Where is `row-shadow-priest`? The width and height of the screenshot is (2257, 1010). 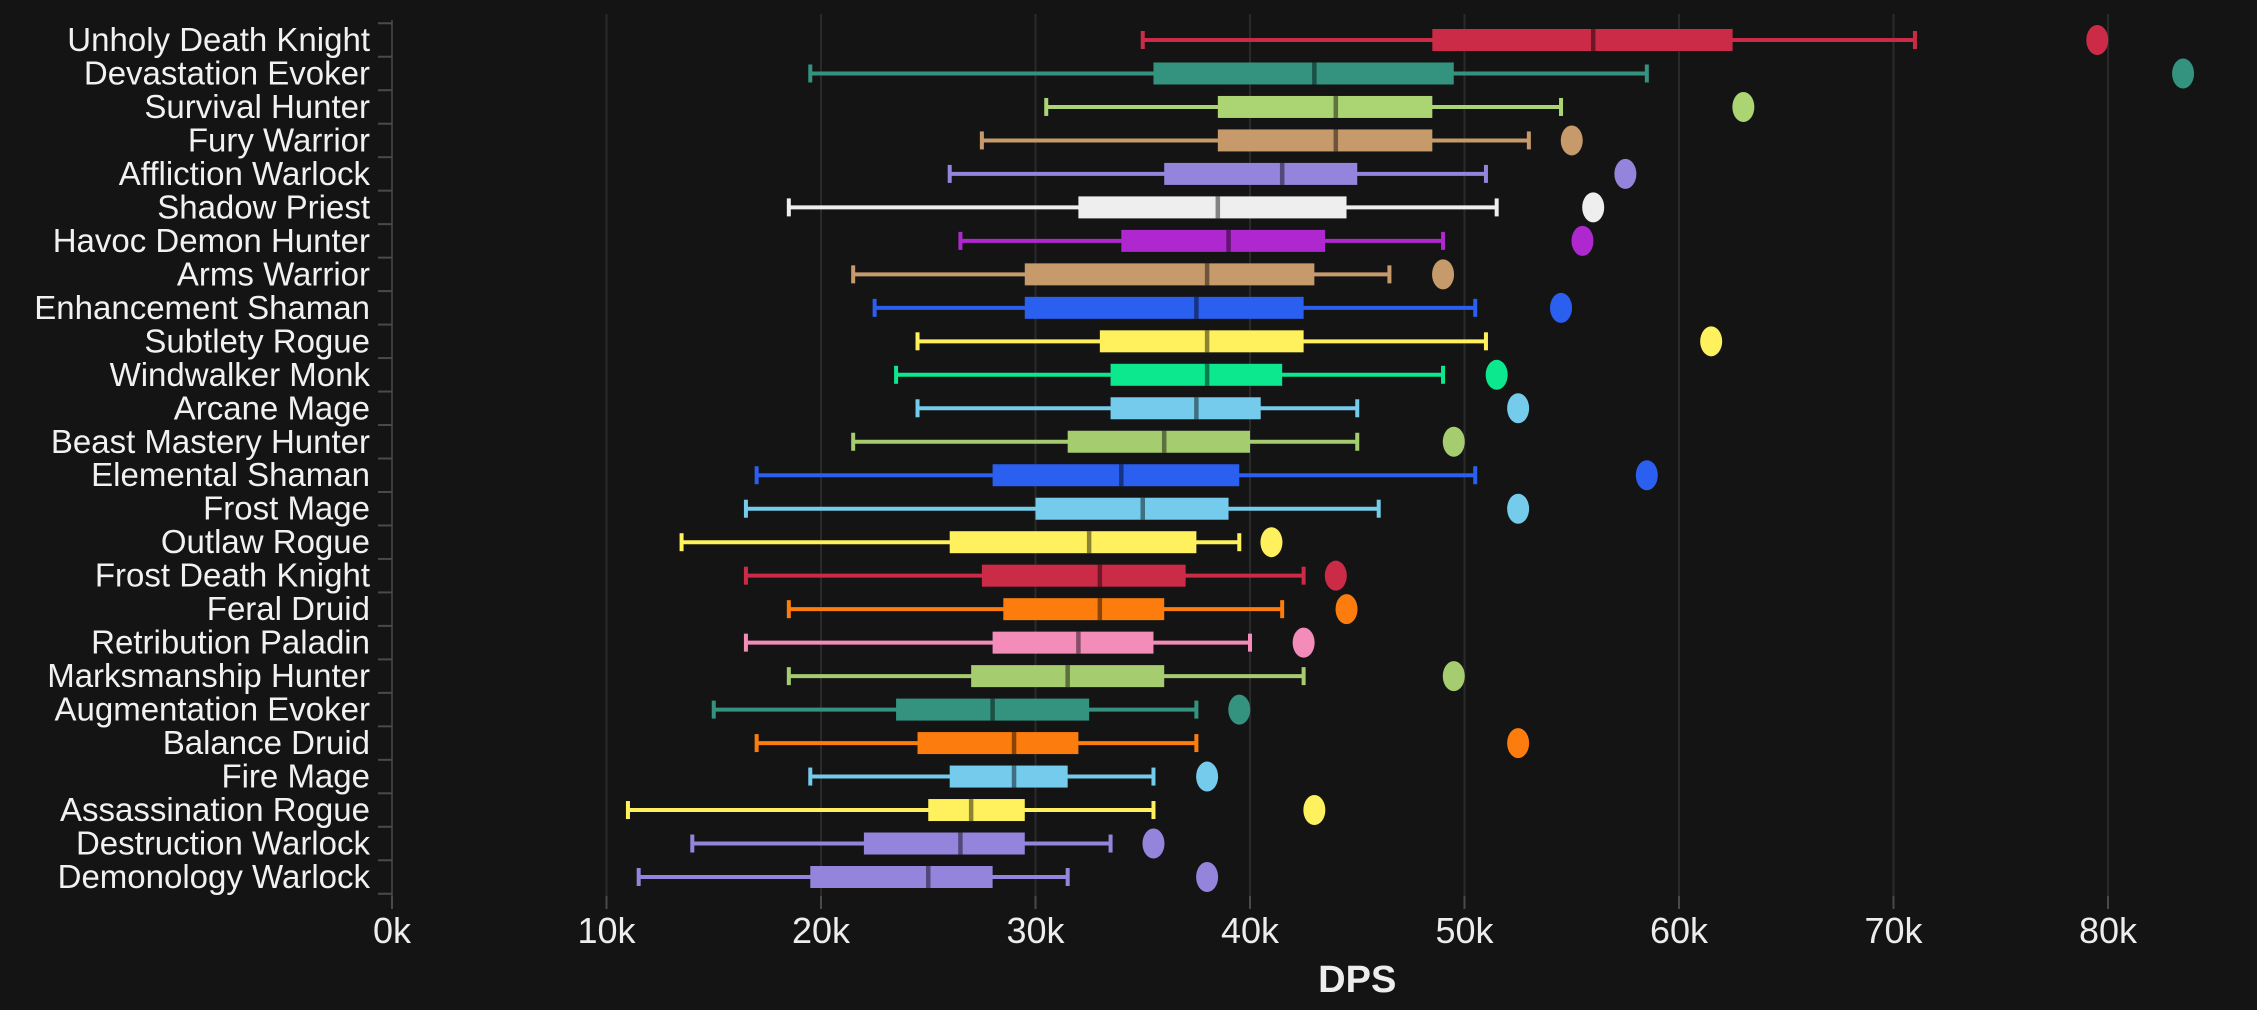
row-shadow-priest is located at coordinates (1195, 207).